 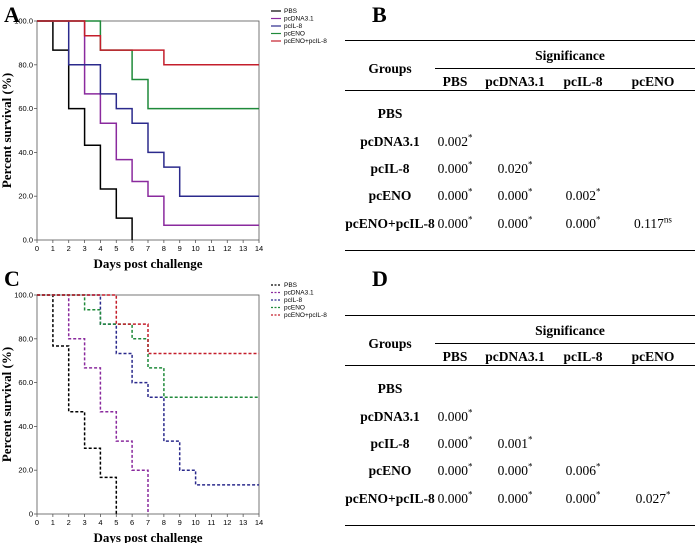 What do you see at coordinates (291, 11) in the screenshot?
I see `legend-label: PBS` at bounding box center [291, 11].